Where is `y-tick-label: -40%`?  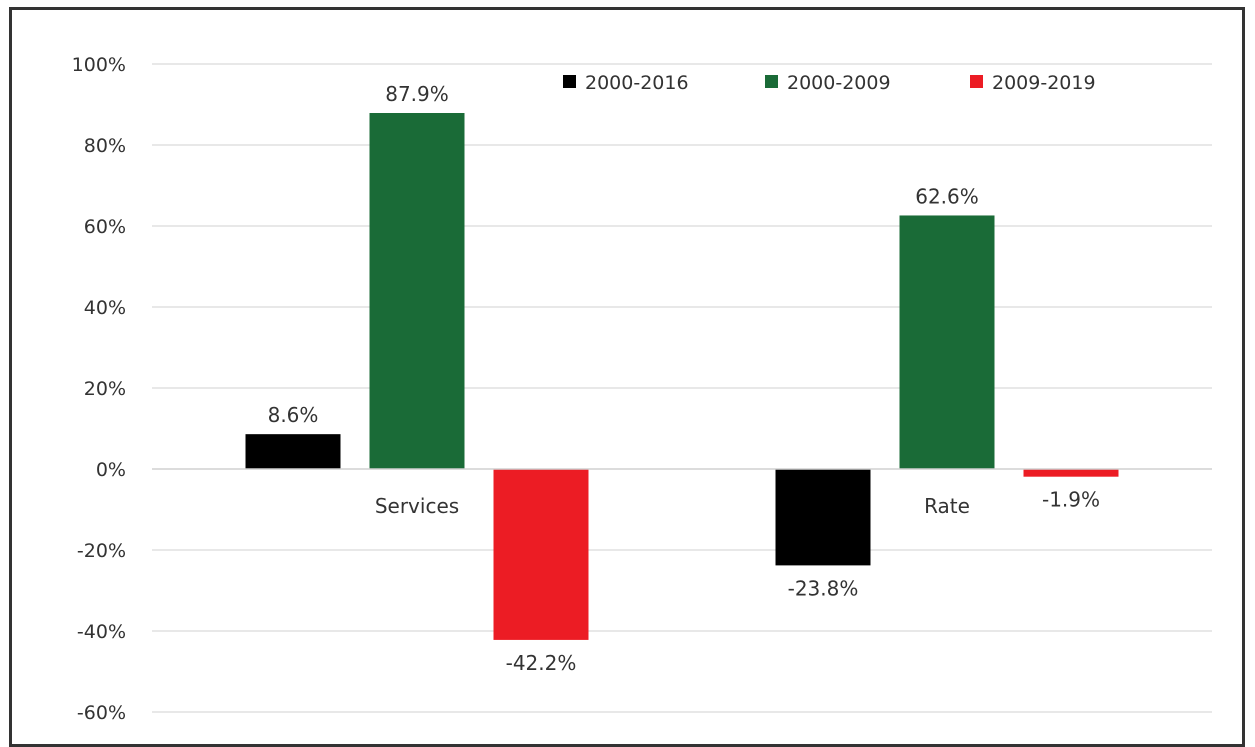 y-tick-label: -40% is located at coordinates (101, 632).